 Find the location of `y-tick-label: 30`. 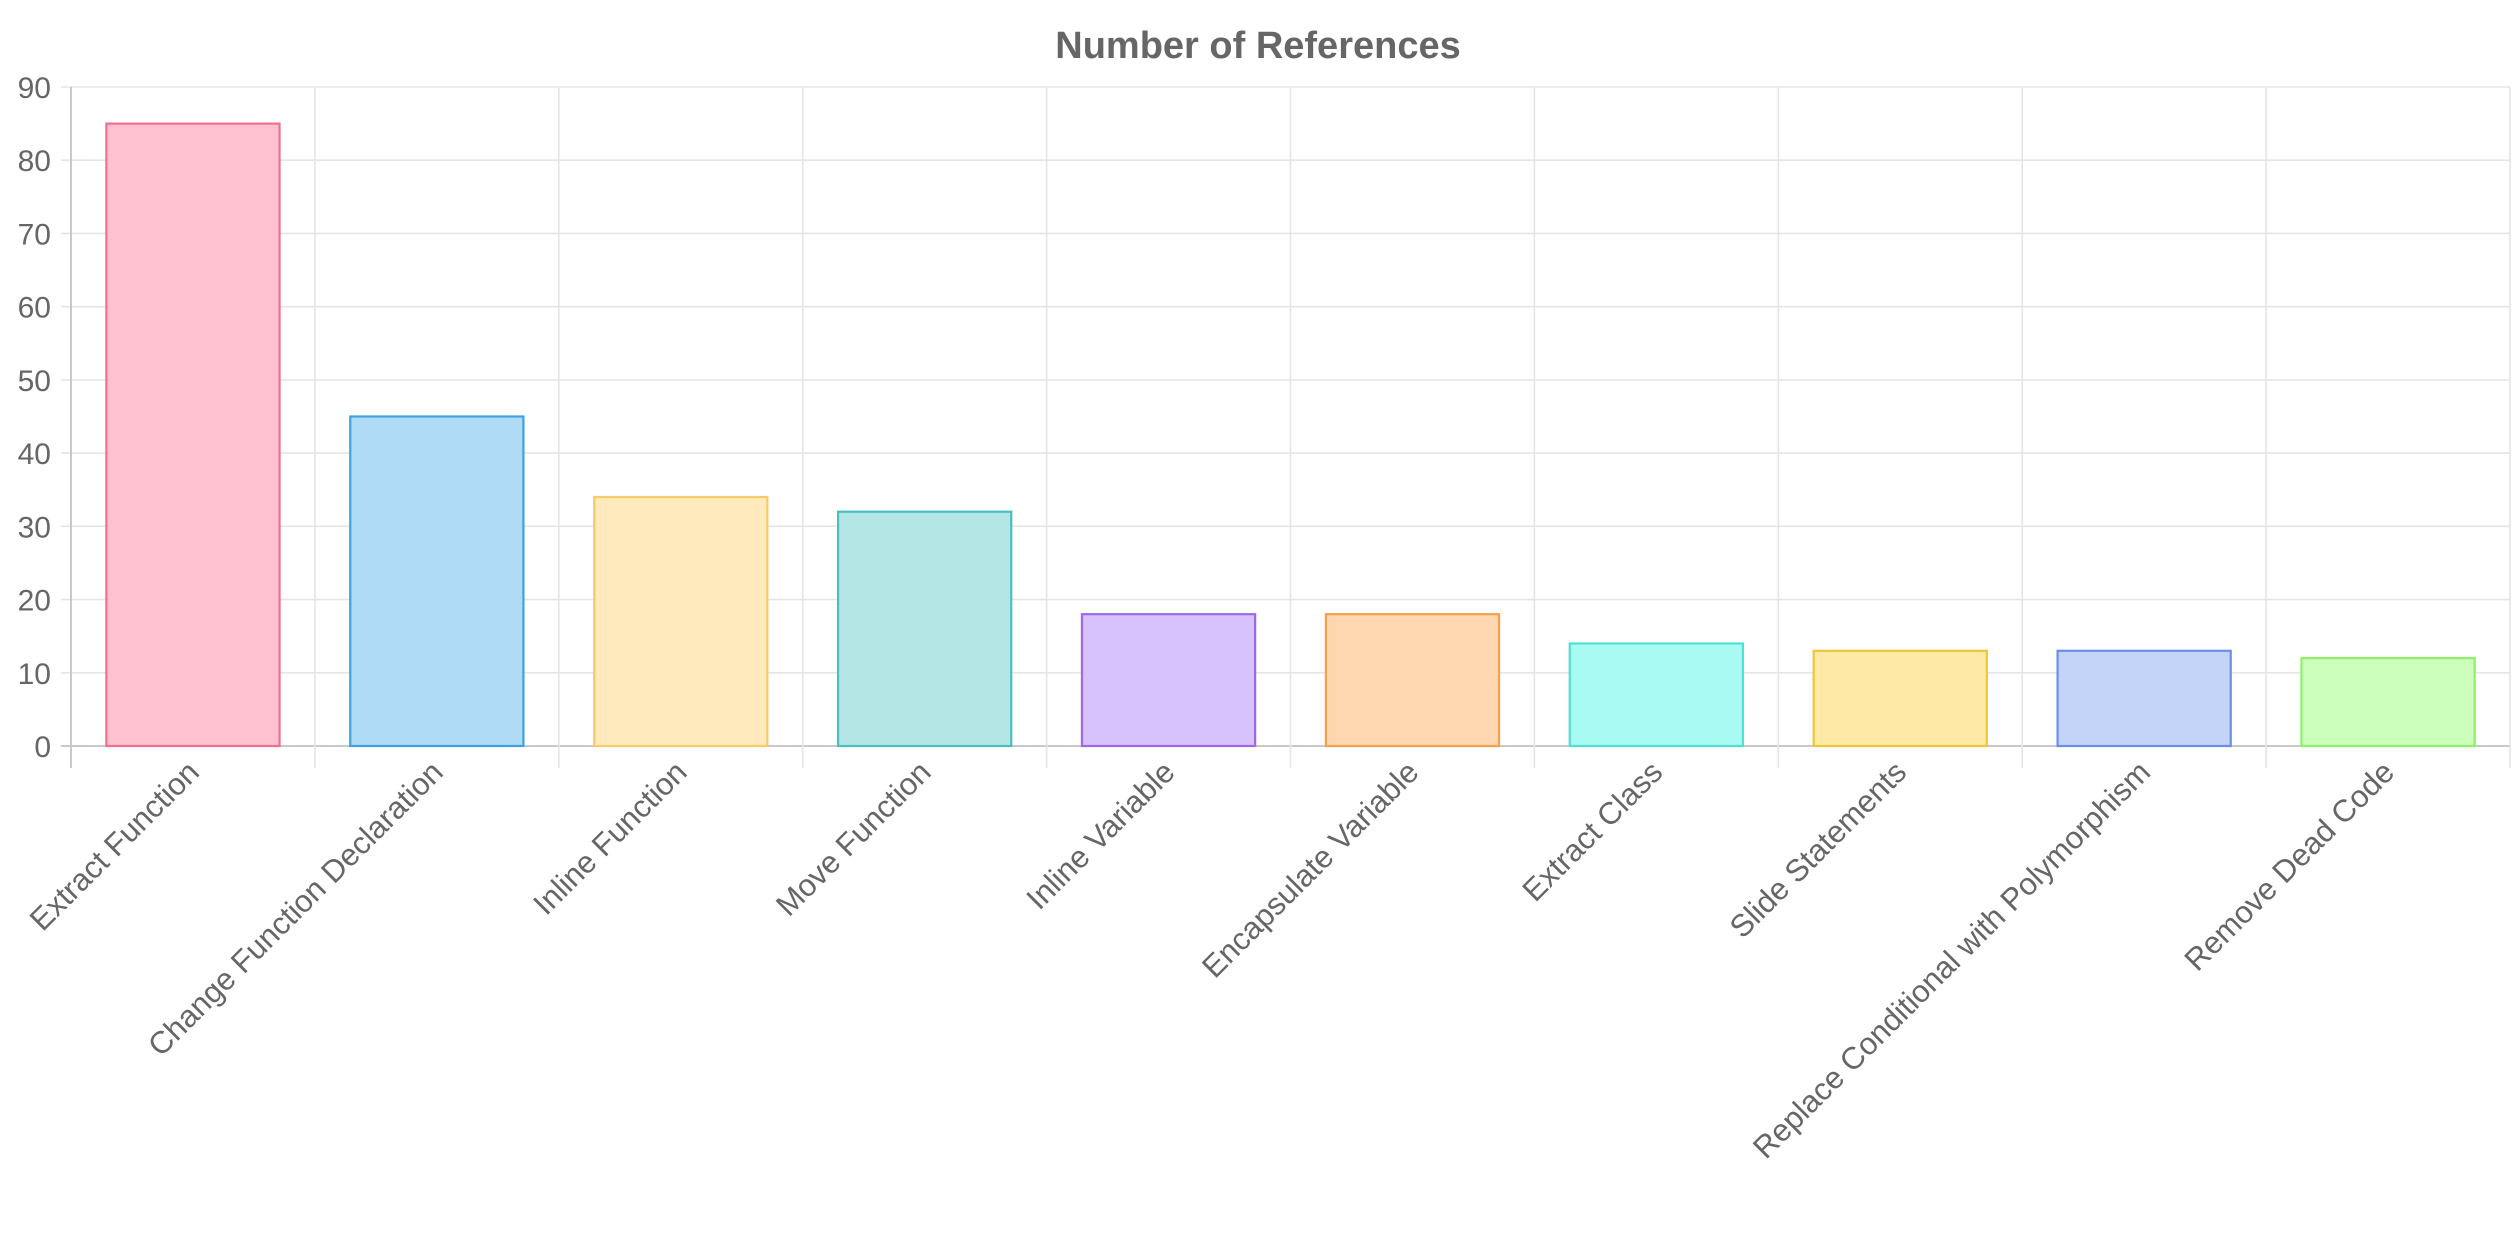

y-tick-label: 30 is located at coordinates (34, 527).